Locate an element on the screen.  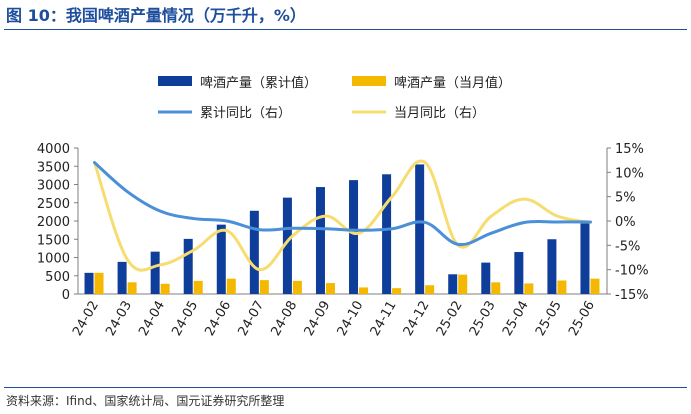
left-tick-label: 2500 is located at coordinates (53, 204).